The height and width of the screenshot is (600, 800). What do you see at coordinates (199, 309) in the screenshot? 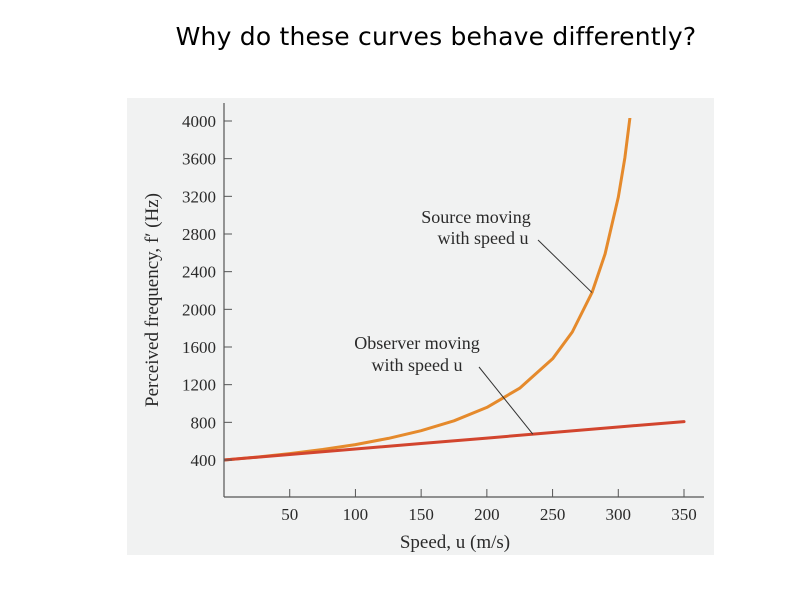
I see `y-tick-label: 2000` at bounding box center [199, 309].